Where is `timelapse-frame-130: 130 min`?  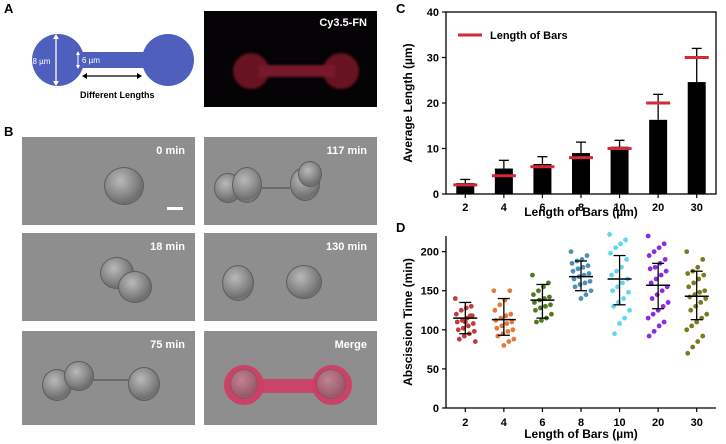
timelapse-frame-130: 130 min is located at coordinates (290, 277).